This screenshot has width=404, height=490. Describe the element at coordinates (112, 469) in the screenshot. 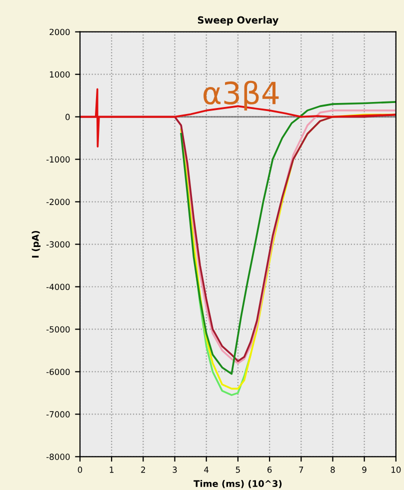

I see `x-tick-label: 1` at that location.